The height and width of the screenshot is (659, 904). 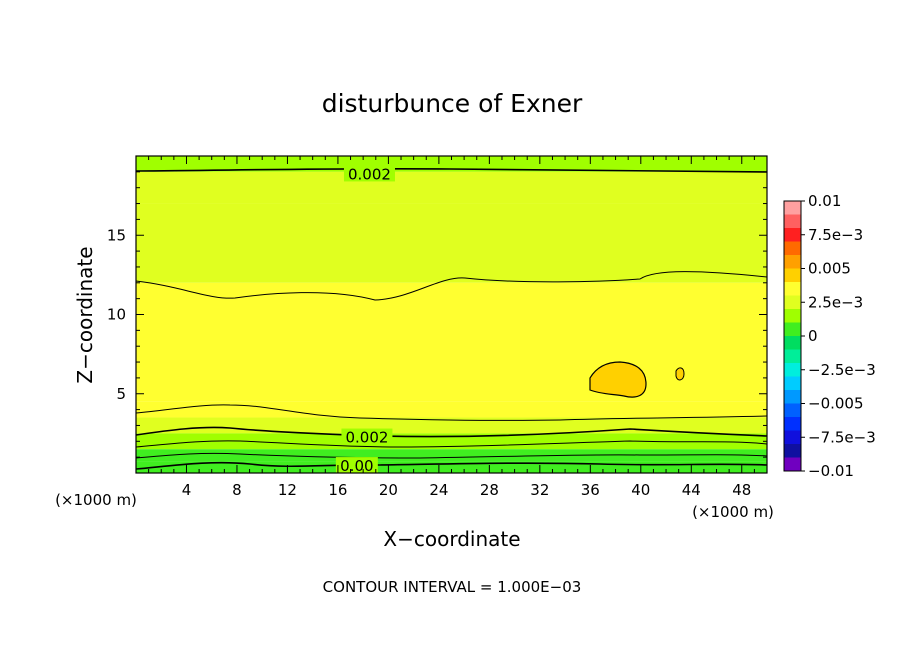 What do you see at coordinates (539, 490) in the screenshot?
I see `x-tick-label: 32` at bounding box center [539, 490].